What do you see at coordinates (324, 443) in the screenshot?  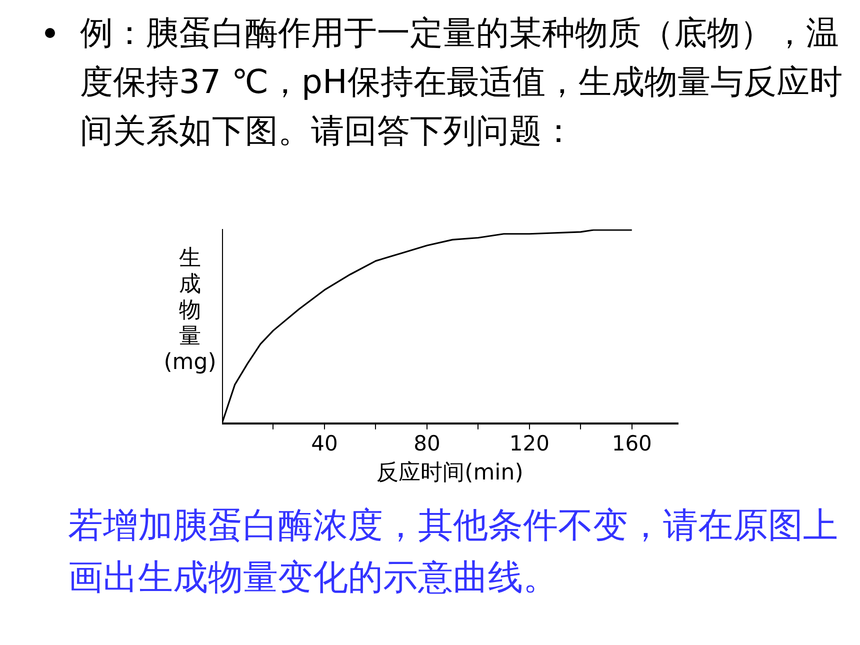 I see `x-tick-label: 40` at bounding box center [324, 443].